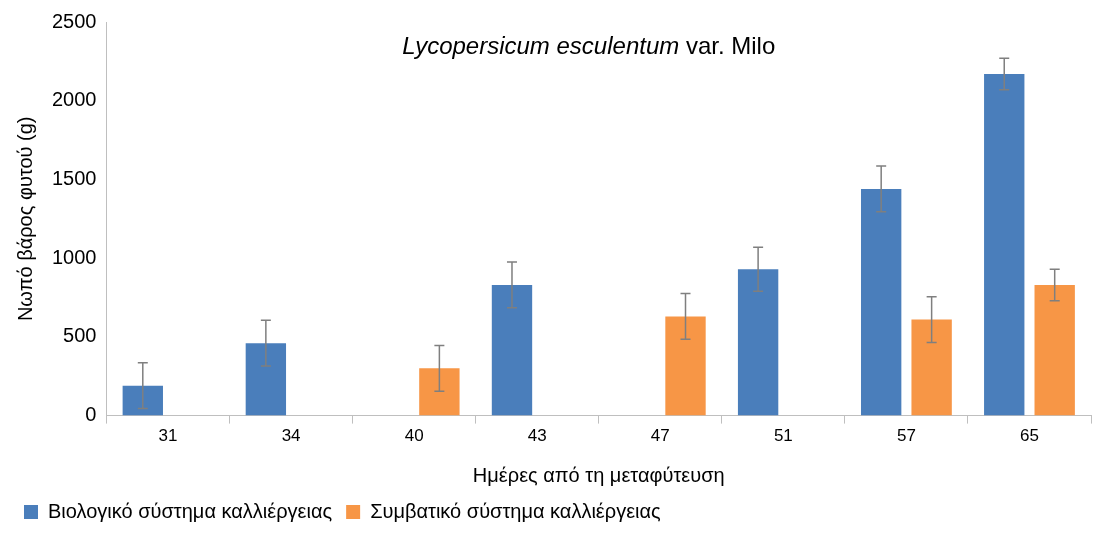  Describe the element at coordinates (414, 436) in the screenshot. I see `x-tick-label: 40` at that location.